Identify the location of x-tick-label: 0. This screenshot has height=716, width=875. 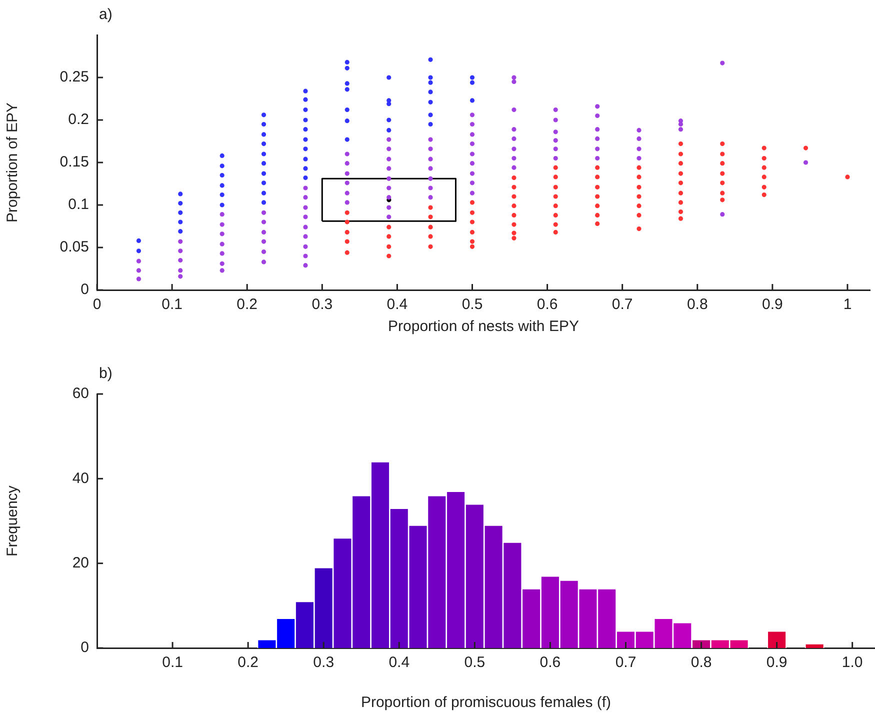
(97, 305).